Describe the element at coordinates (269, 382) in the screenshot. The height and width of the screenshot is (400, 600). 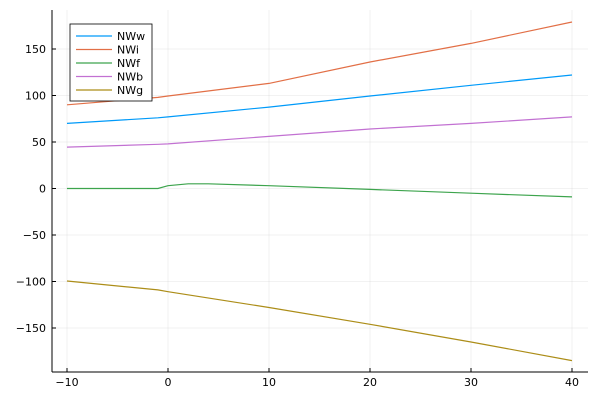
I see `x-tick-label: 10` at that location.